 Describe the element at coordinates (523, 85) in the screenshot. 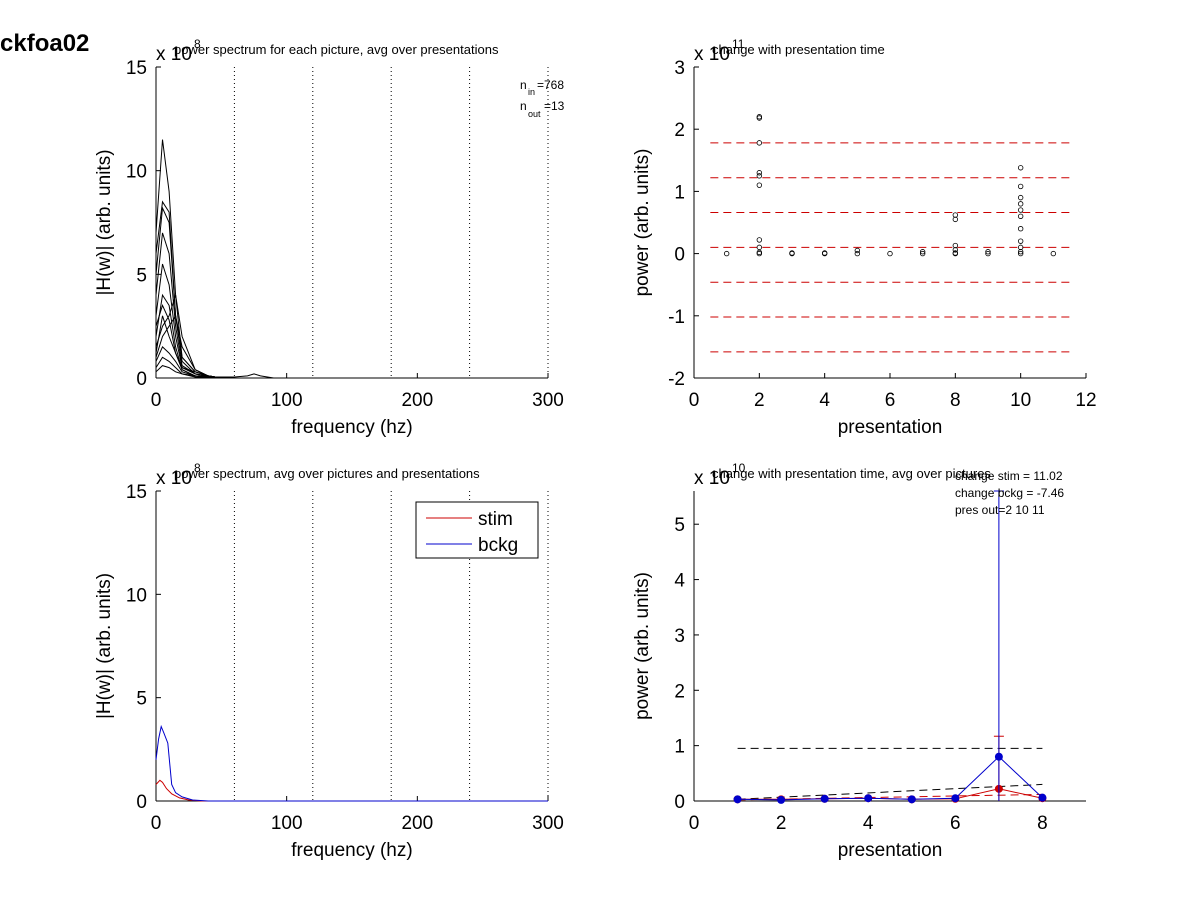

I see `n-in-label: n` at that location.